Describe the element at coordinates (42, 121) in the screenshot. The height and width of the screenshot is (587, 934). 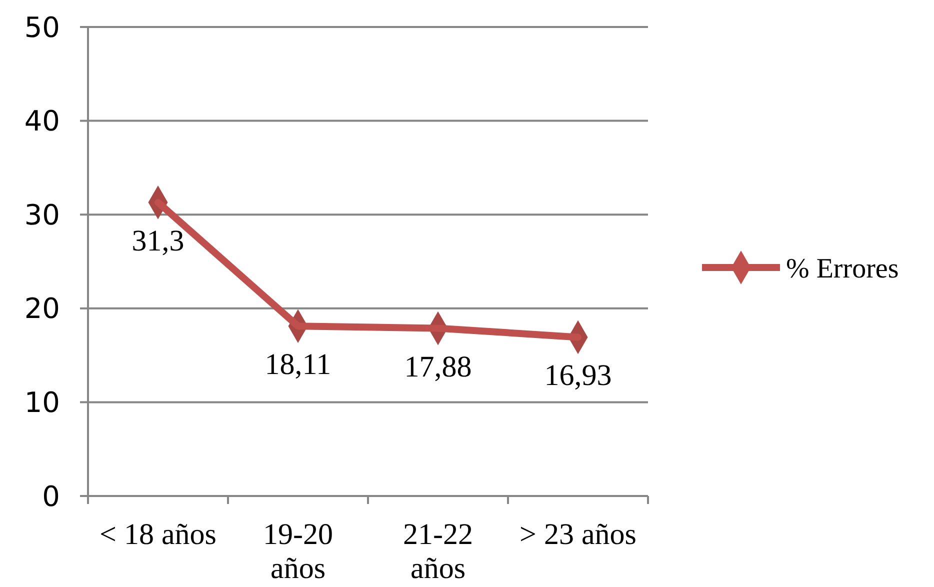
I see `y-tick-label: 40` at that location.